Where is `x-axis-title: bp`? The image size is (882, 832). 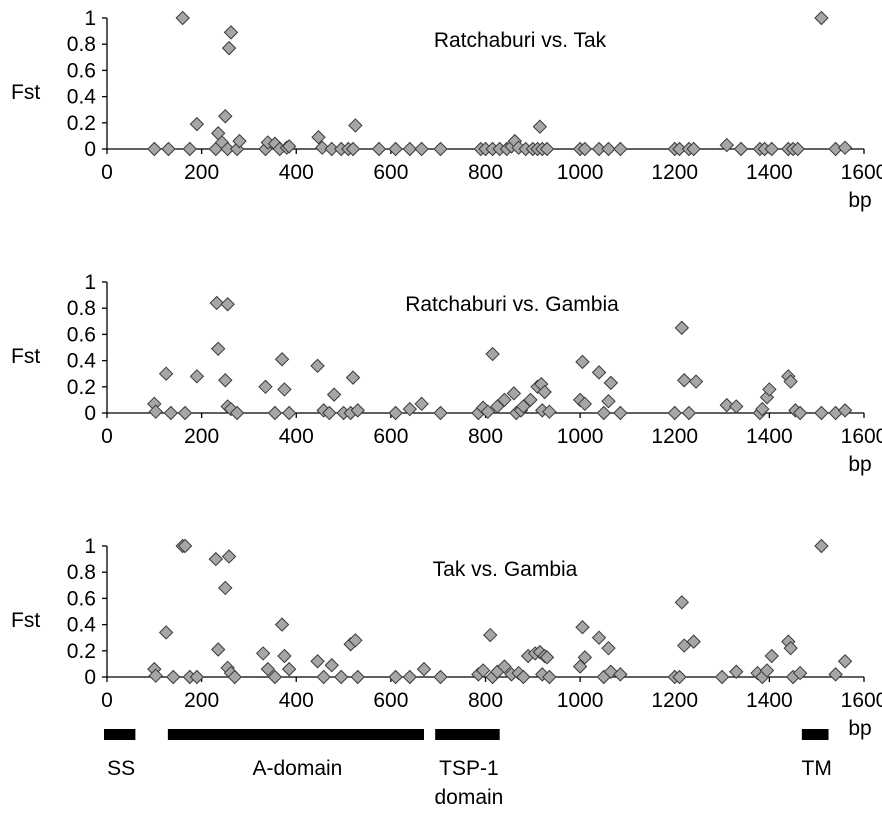
x-axis-title: bp is located at coordinates (859, 464).